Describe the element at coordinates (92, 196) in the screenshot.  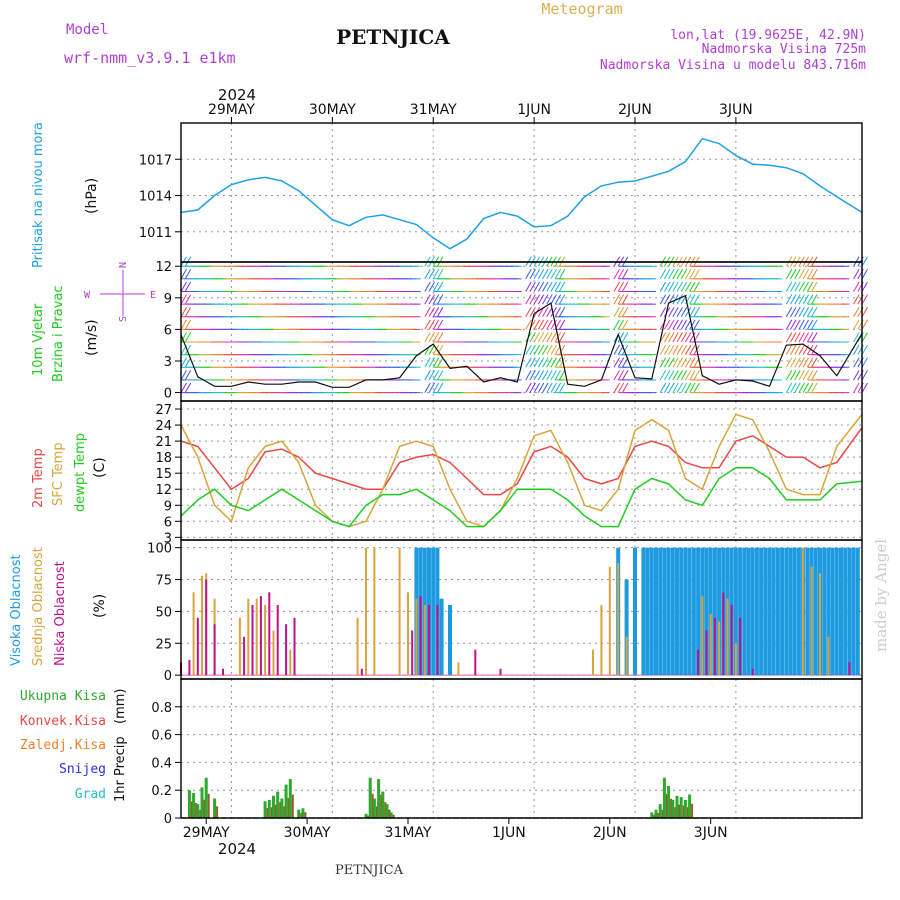
I see `pressure-unit: (hPa)` at that location.